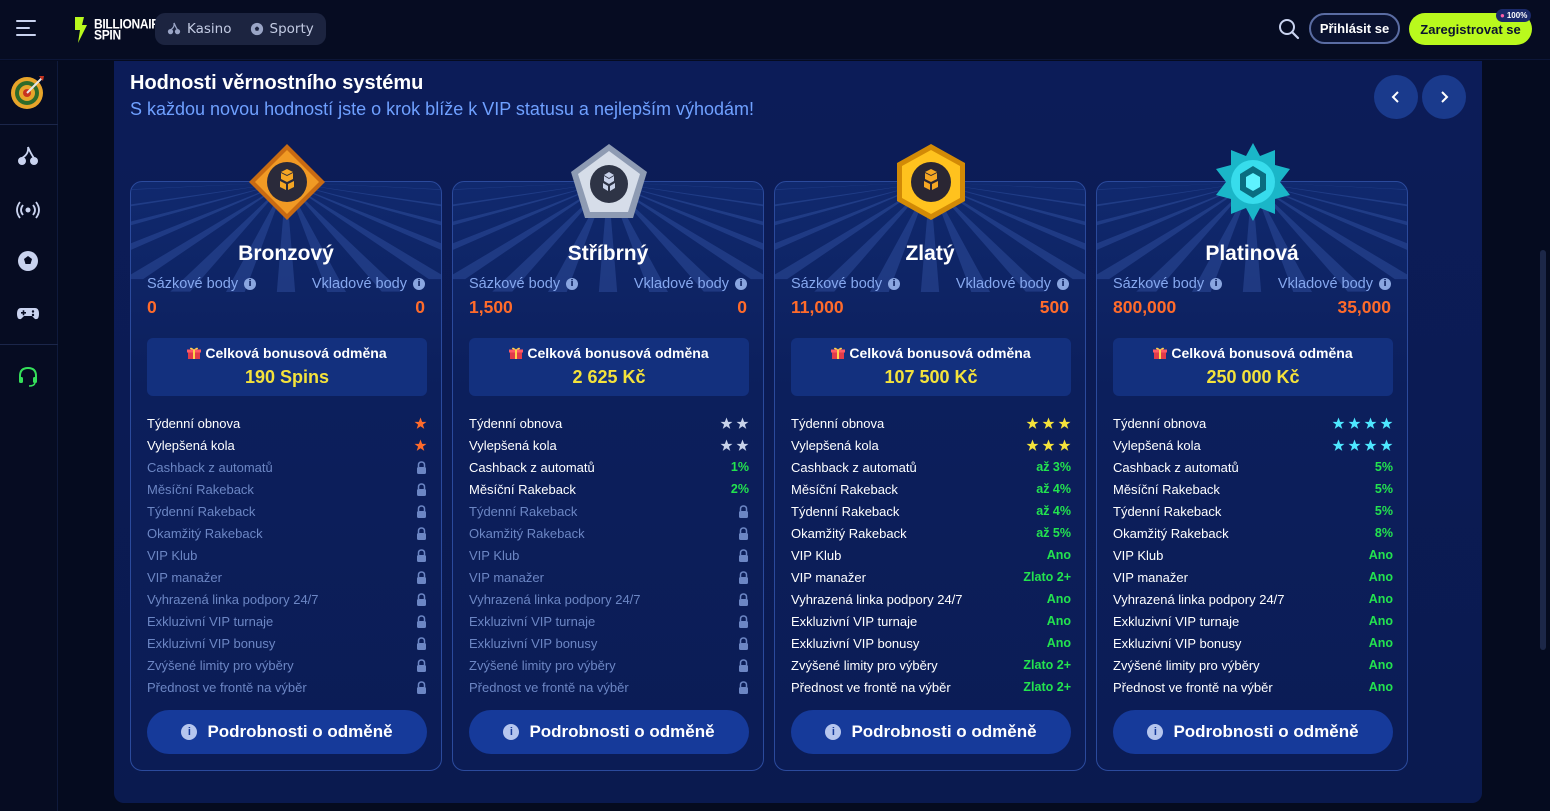 This screenshot has height=811, width=1550. I want to click on perk-label: Měsíční Rakeback, so click(1166, 489).